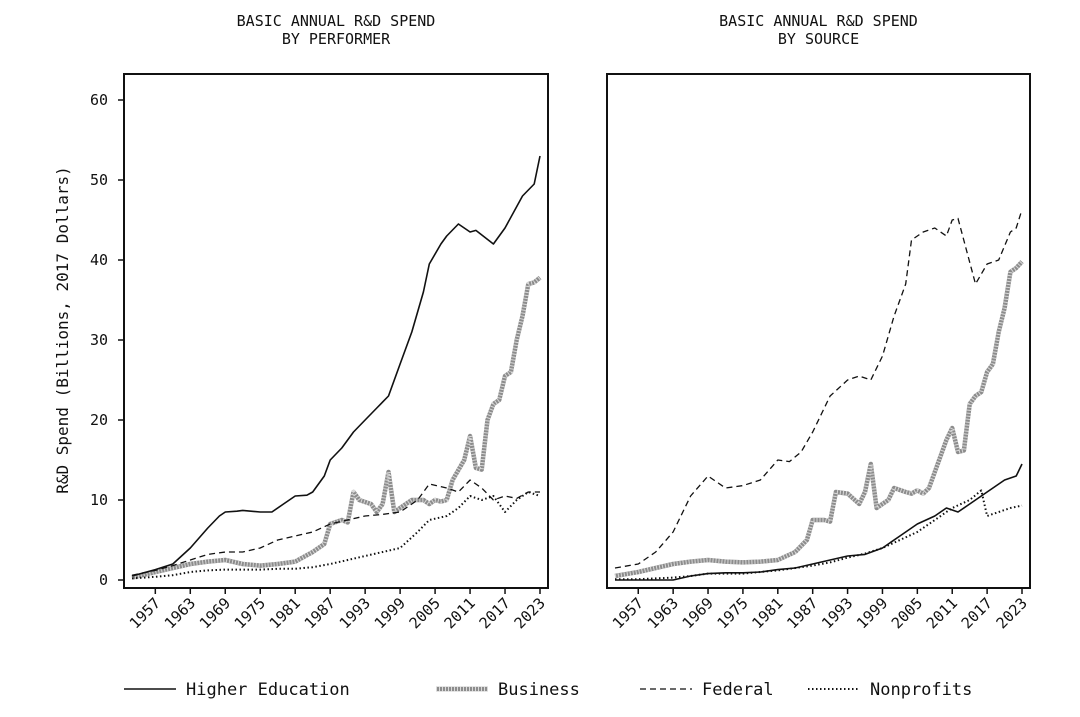  I want to click on y-tick-label: 0, so click(103, 580).